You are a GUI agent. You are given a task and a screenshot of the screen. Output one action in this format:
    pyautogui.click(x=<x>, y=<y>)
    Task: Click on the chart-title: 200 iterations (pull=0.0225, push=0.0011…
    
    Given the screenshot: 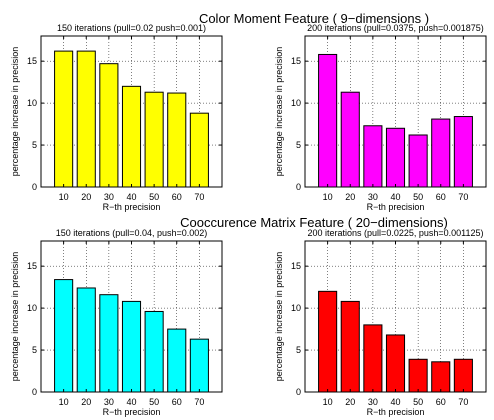 What is the action you would take?
    pyautogui.click(x=396, y=233)
    